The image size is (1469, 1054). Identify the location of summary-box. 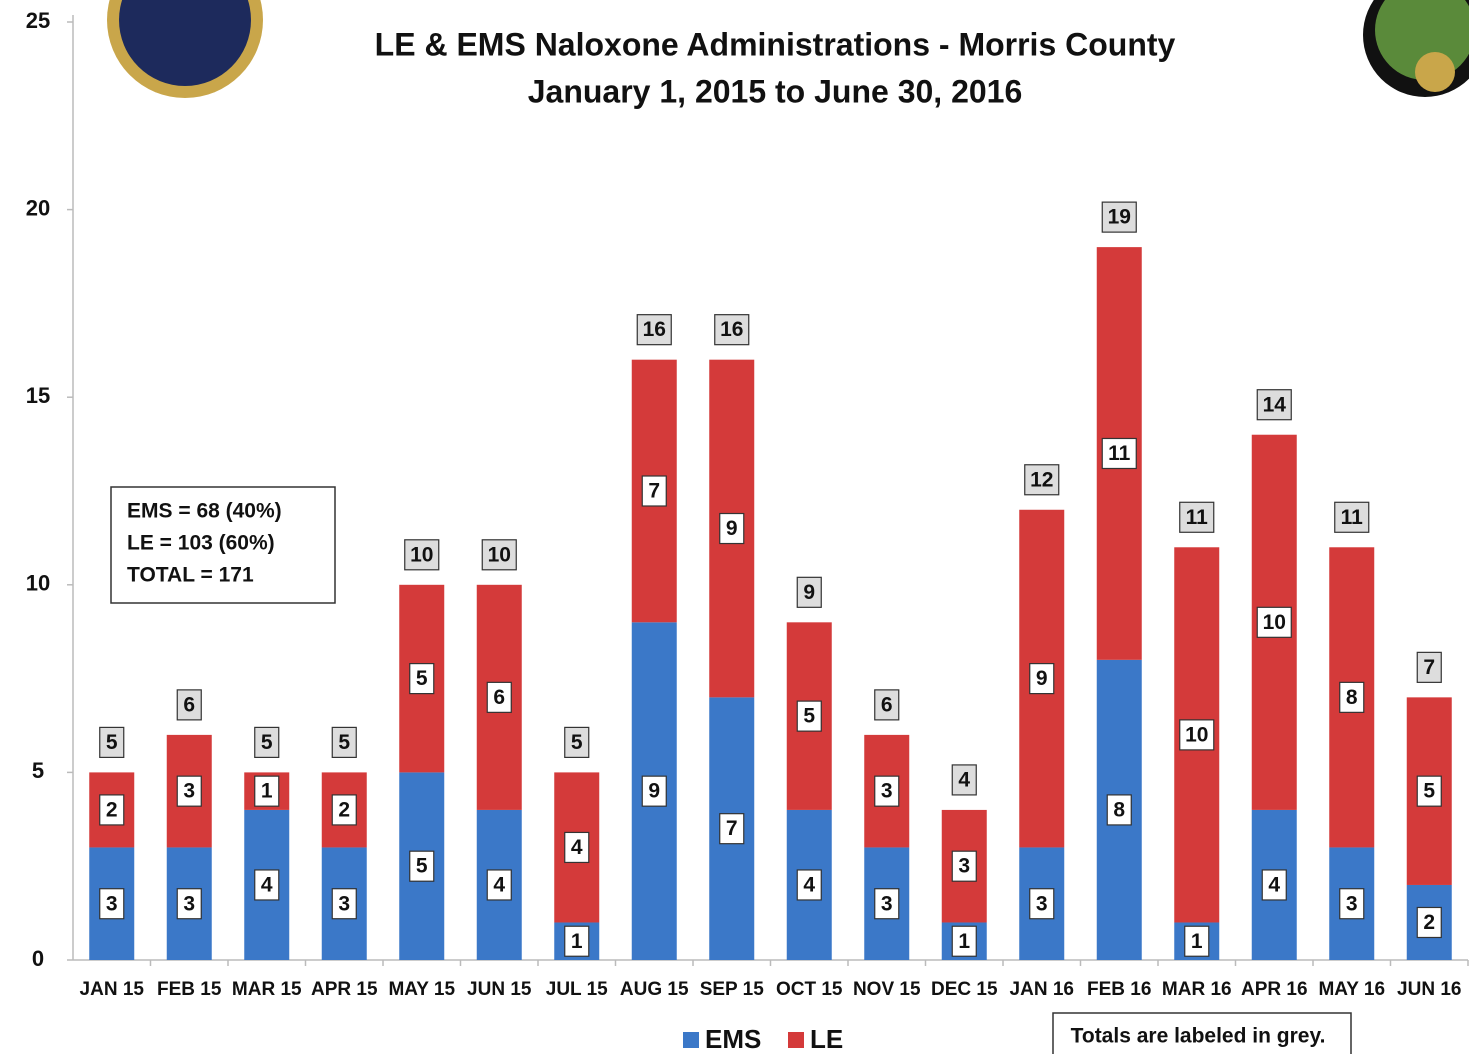
(223, 545).